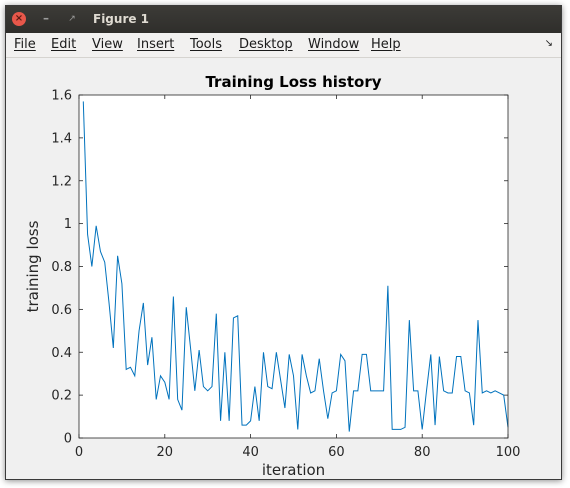 The width and height of the screenshot is (570, 488). I want to click on menu-insert: Insert, so click(156, 44).